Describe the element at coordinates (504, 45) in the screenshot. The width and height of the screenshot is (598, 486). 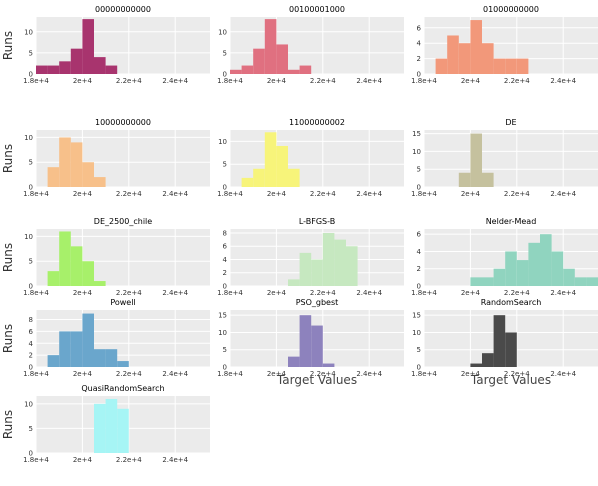
I see `histogram-panel: 01000000000 0 2 4 6 1.8e+4 2e+4 2.2e+4 2.4e+4` at that location.